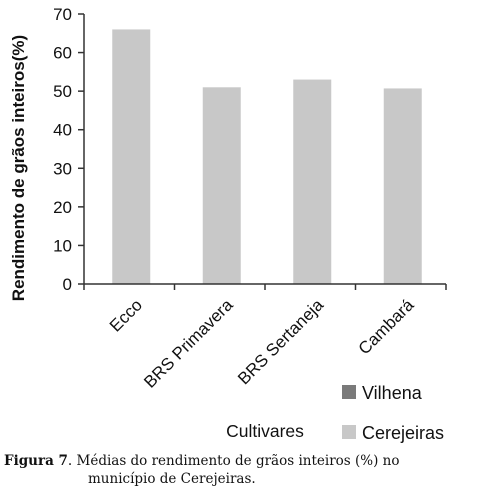 This screenshot has height=497, width=477. Describe the element at coordinates (393, 413) in the screenshot. I see `legend: Vilhena Cerejeiras` at that location.